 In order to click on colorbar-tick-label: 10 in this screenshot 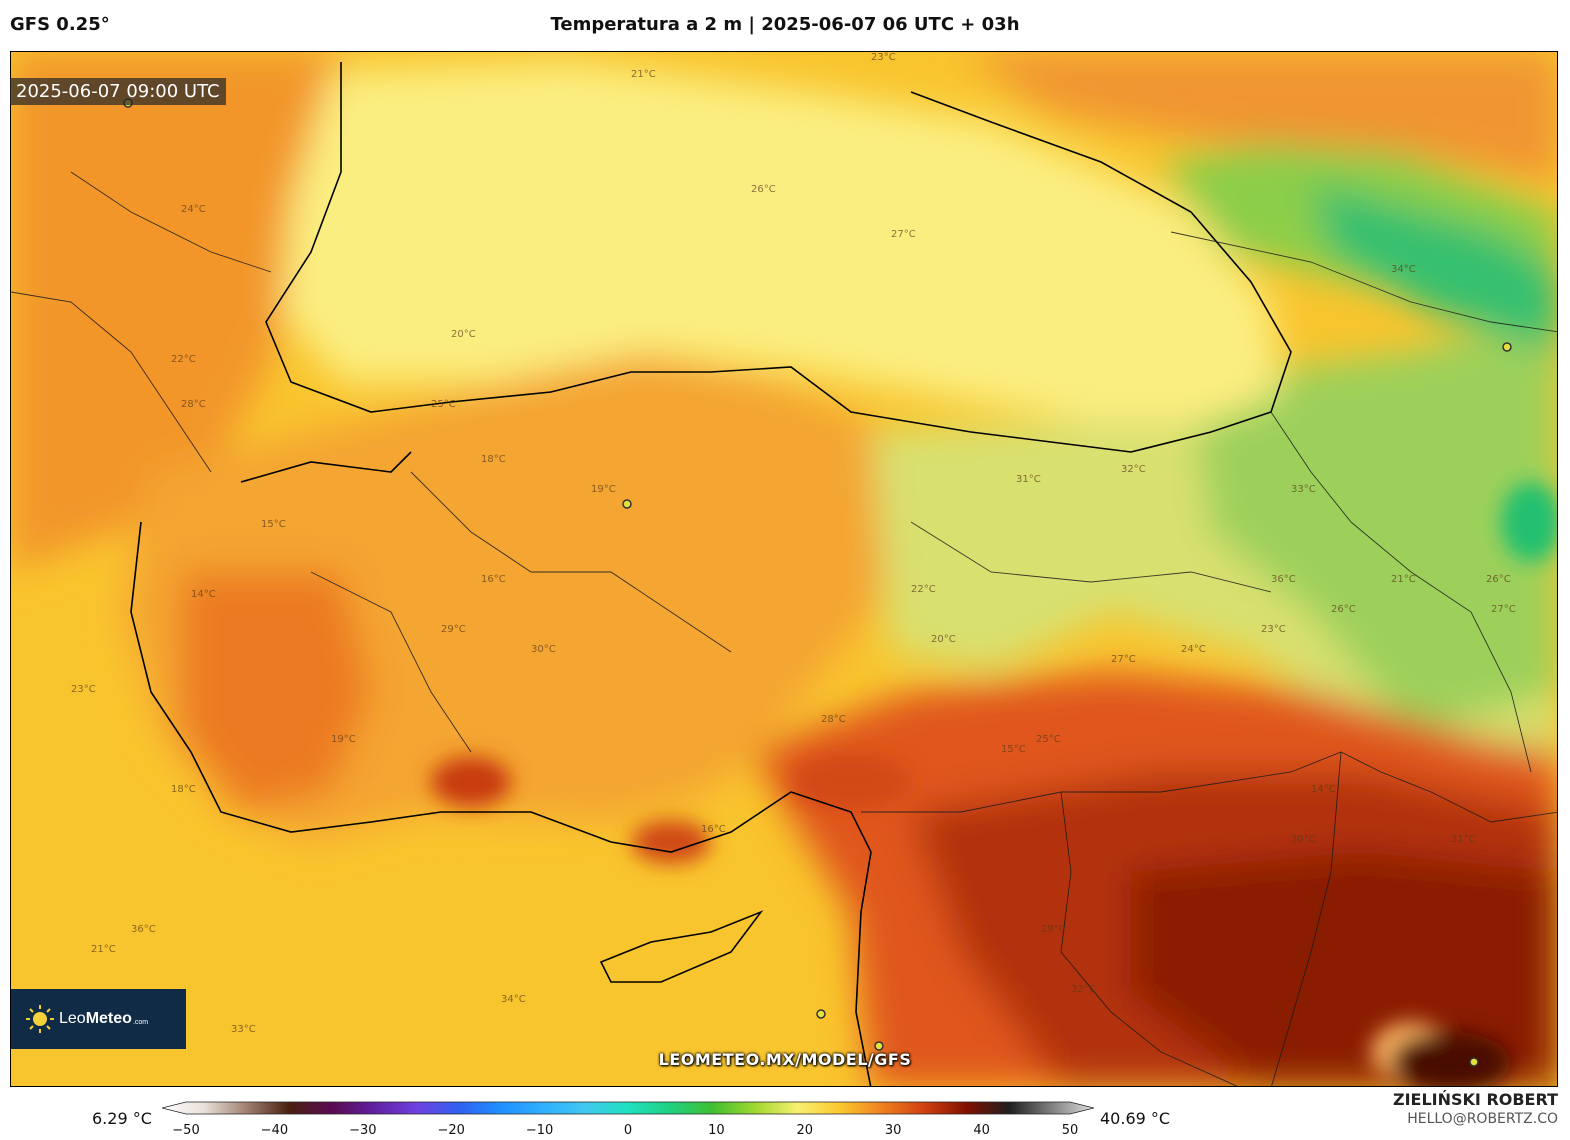, I will do `click(716, 1130)`.